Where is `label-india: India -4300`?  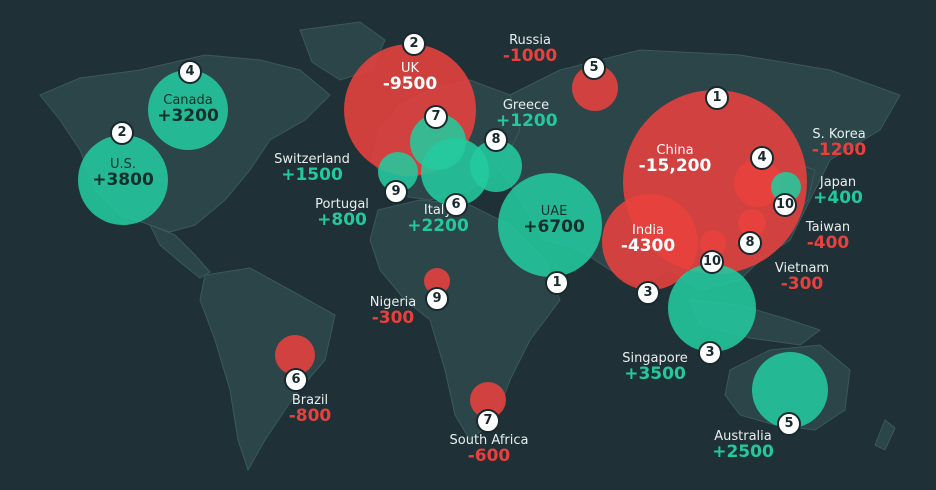 label-india: India -4300 is located at coordinates (648, 239).